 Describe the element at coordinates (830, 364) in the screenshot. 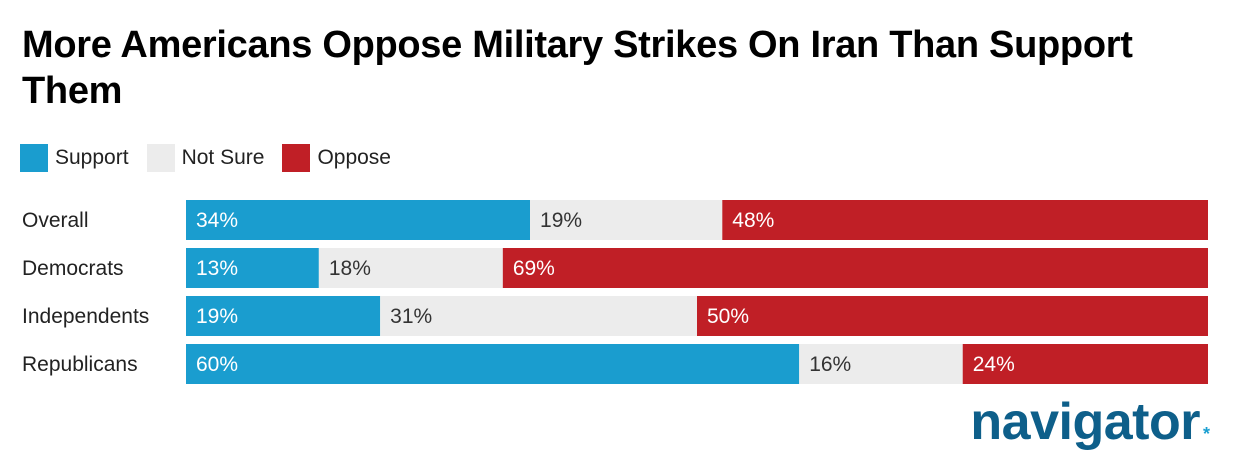

I see `data-label: 16%` at that location.